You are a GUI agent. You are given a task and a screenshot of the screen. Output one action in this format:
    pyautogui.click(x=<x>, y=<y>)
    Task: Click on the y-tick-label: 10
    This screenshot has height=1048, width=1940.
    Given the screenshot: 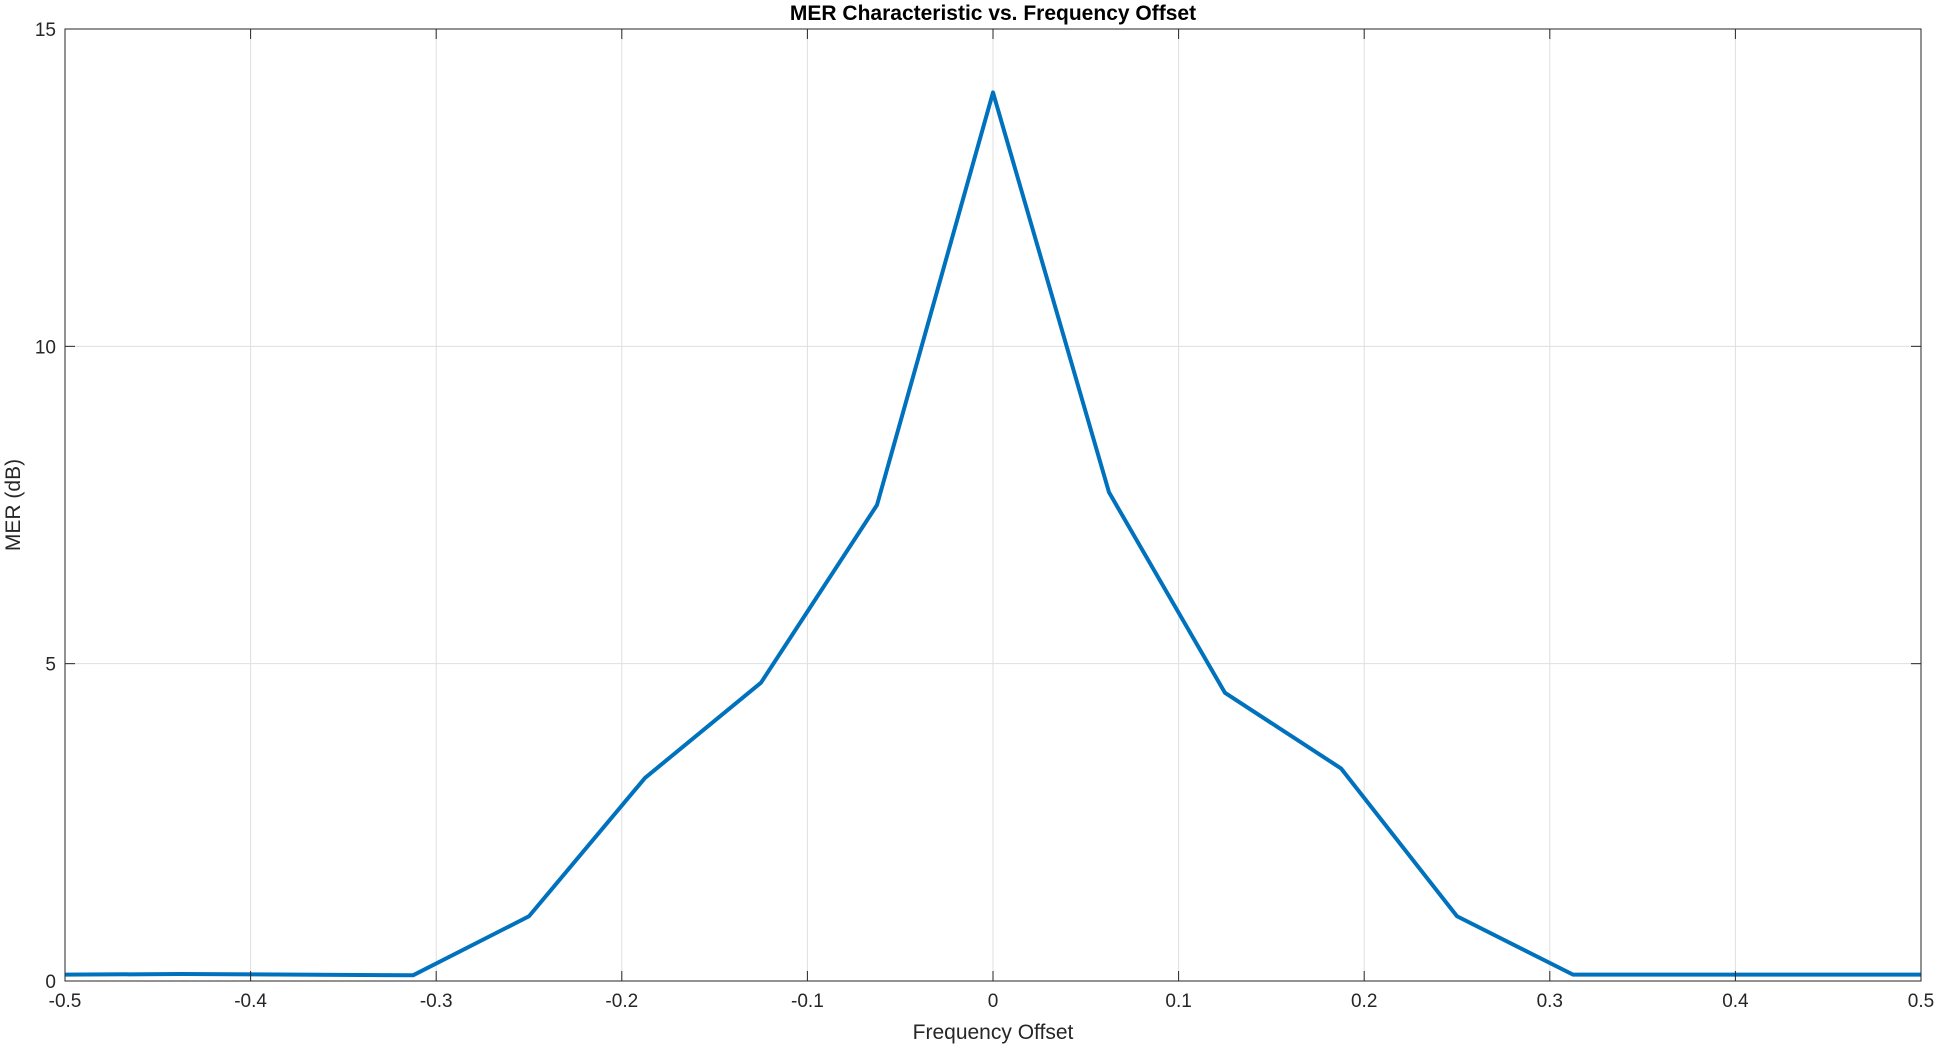 What is the action you would take?
    pyautogui.click(x=45, y=347)
    